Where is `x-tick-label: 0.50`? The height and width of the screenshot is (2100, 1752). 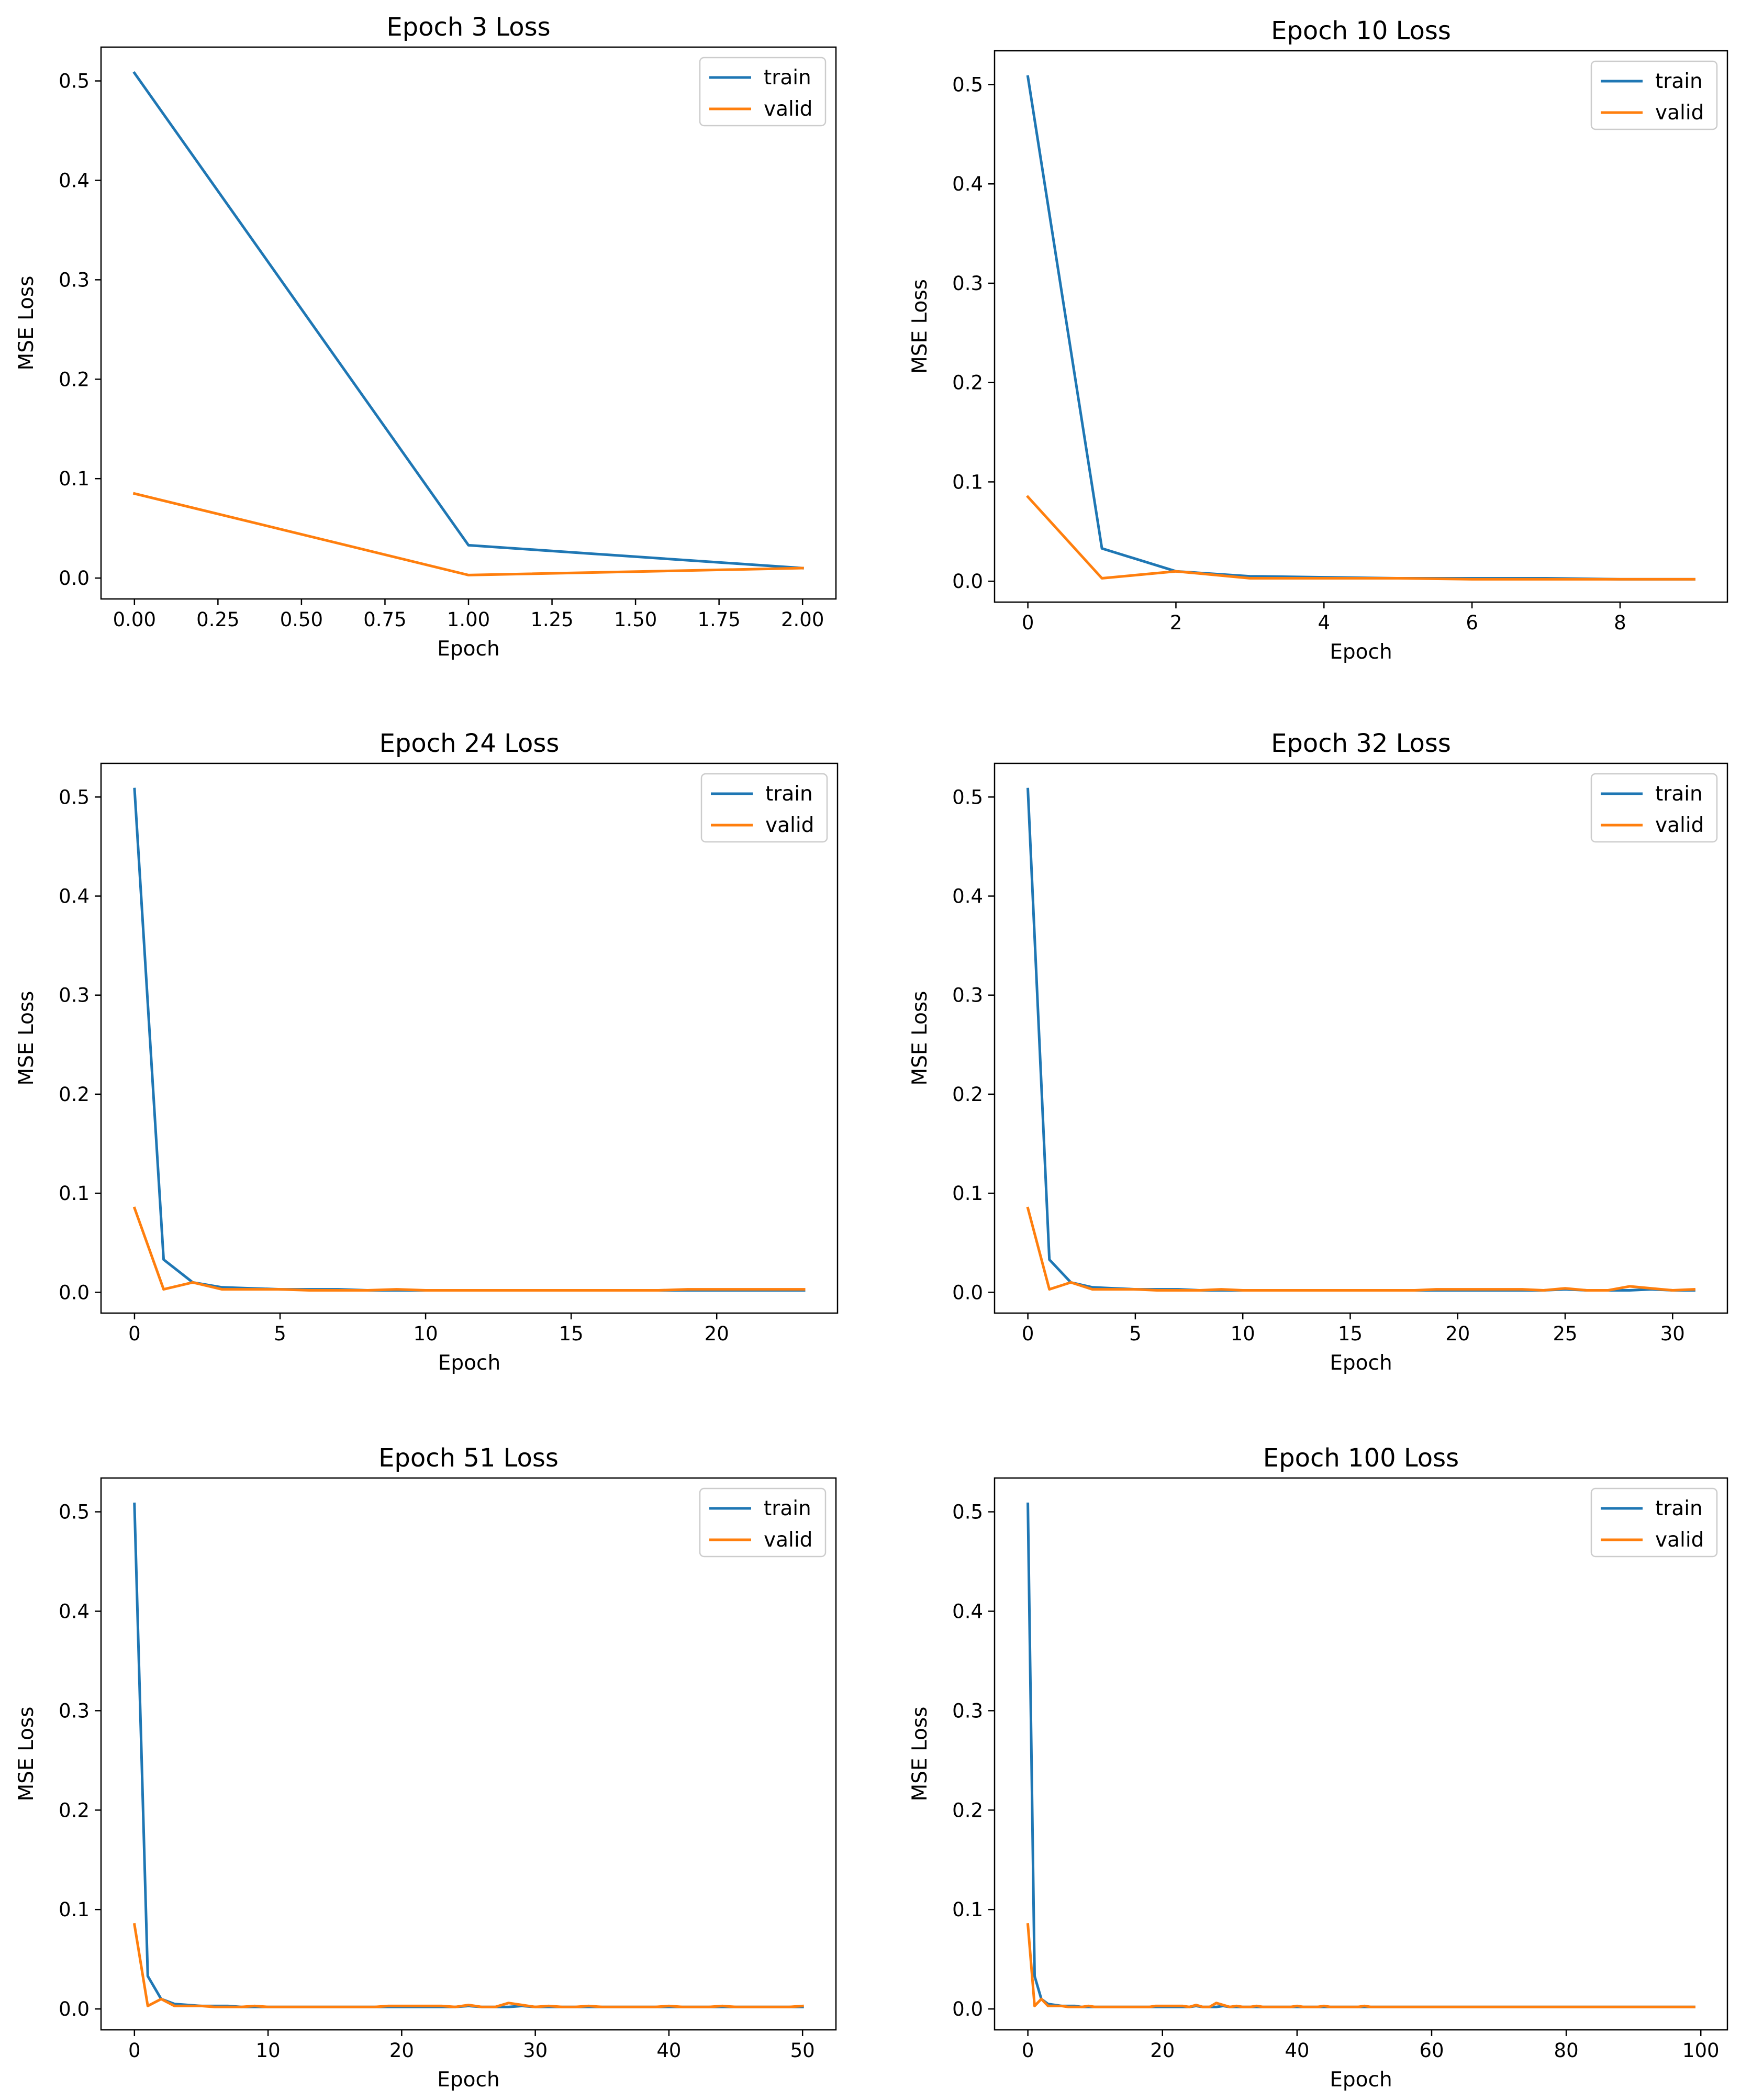 x-tick-label: 0.50 is located at coordinates (302, 619).